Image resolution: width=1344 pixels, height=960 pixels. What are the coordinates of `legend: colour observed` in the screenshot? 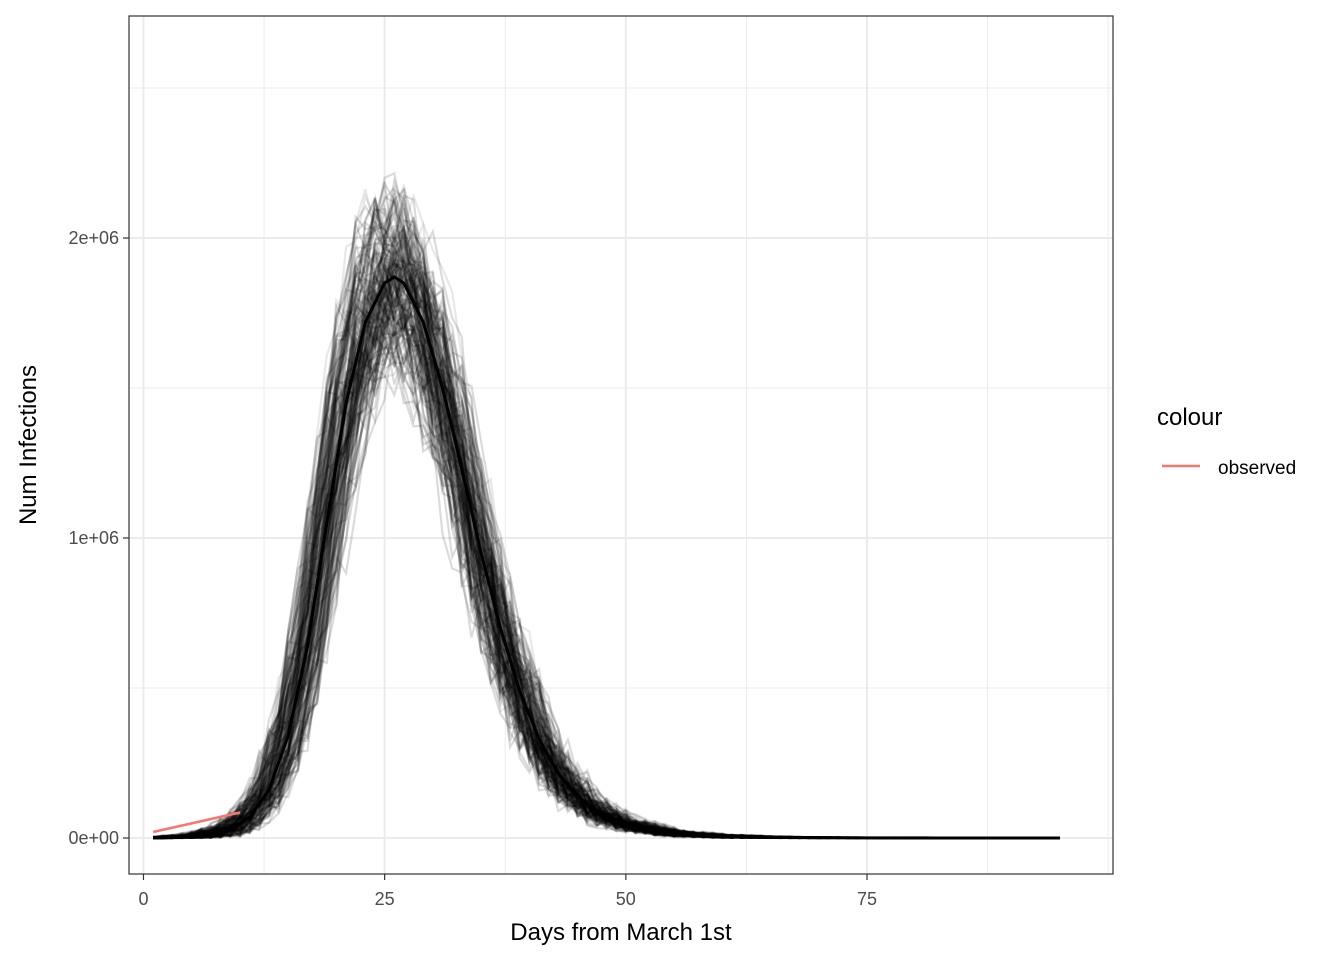 It's located at (1226, 441).